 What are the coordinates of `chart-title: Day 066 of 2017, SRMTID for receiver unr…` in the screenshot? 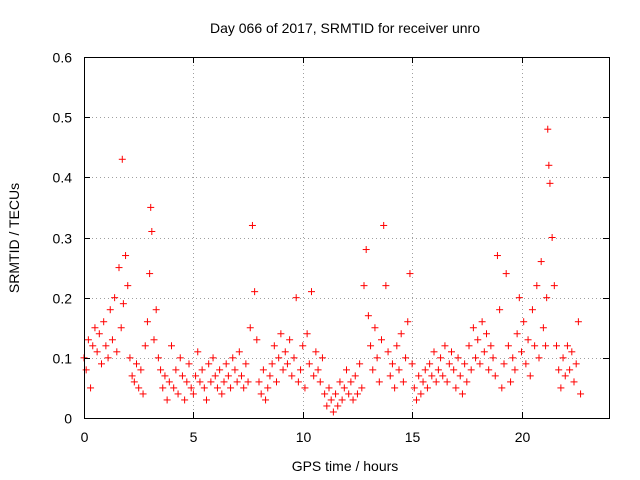 It's located at (345, 28).